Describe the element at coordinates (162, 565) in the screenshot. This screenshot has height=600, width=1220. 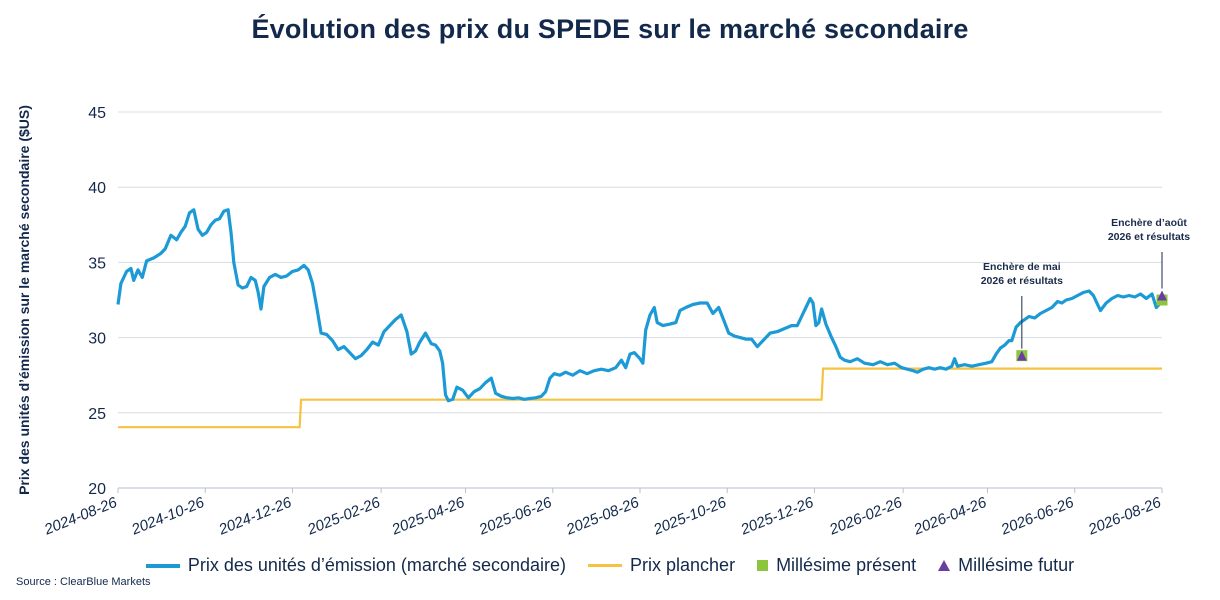
I see `legend-swatch-market` at that location.